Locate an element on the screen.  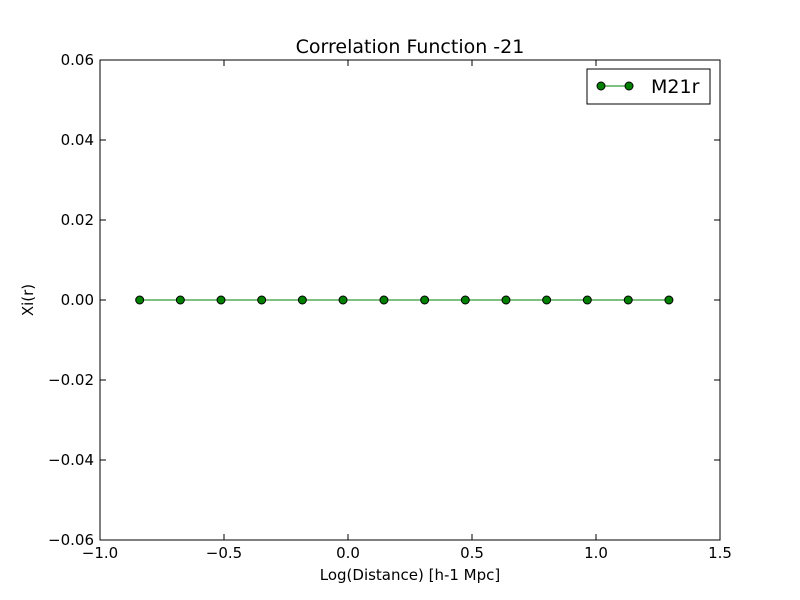
x-tick-label: 1.0 is located at coordinates (596, 553).